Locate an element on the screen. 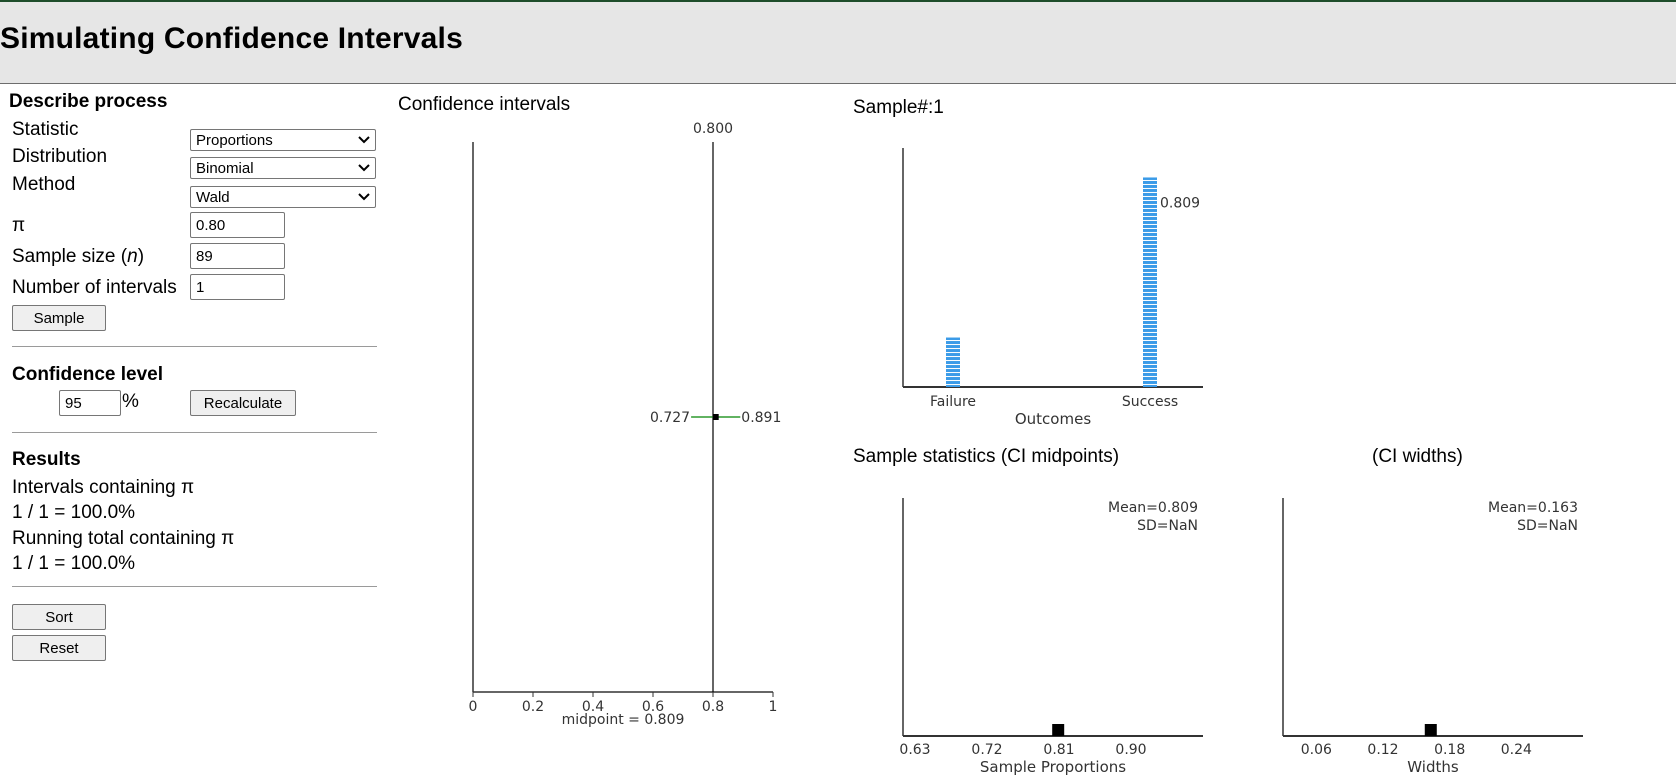 This screenshot has height=780, width=1676. x-tick-label: 0.63 is located at coordinates (914, 750).